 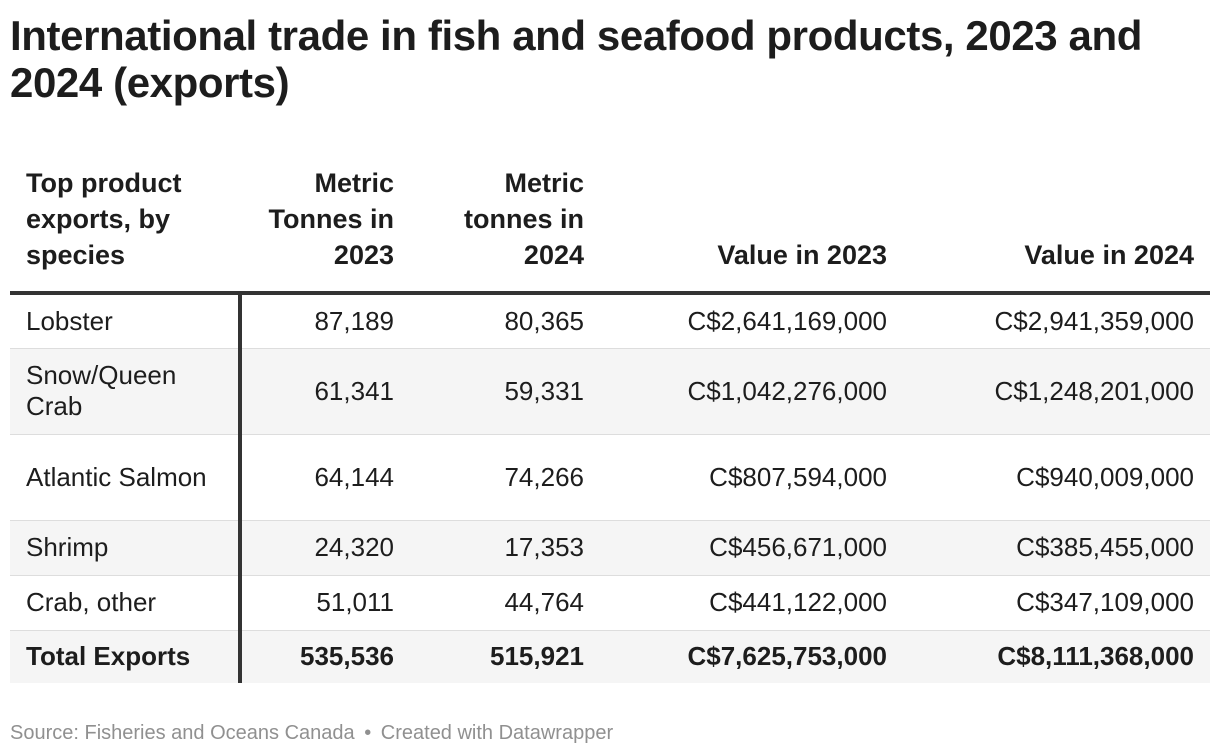 I want to click on species-cell: Atlantic Salmon, so click(x=125, y=477).